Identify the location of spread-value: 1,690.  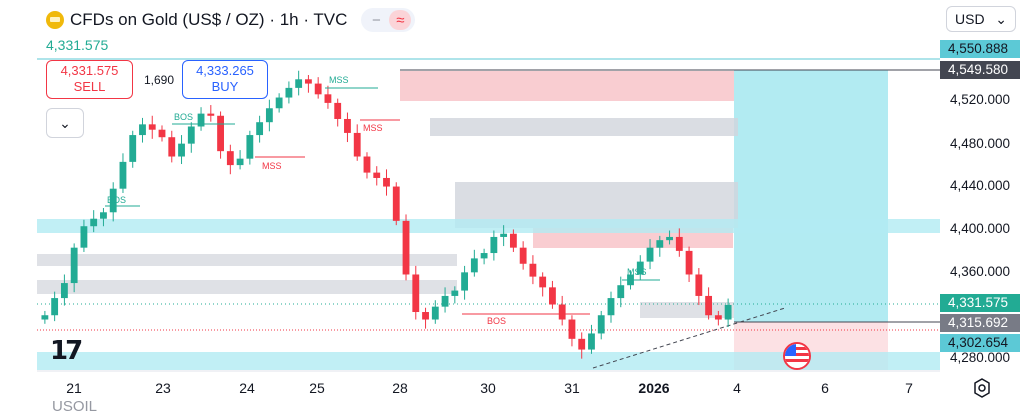
(159, 80).